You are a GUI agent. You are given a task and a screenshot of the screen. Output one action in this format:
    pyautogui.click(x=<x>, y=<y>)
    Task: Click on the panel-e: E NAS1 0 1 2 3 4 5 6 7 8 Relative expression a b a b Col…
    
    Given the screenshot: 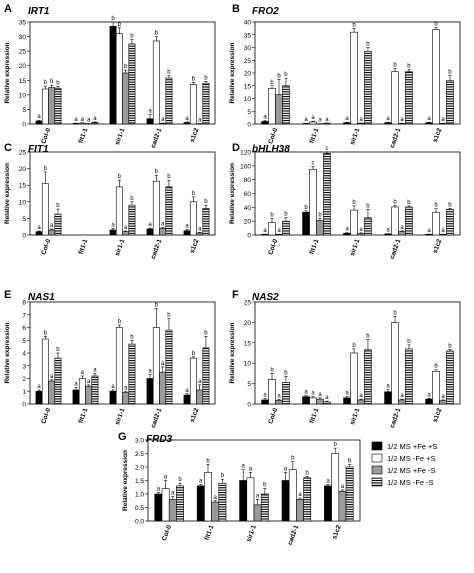 What is the action you would take?
    pyautogui.click(x=110, y=359)
    